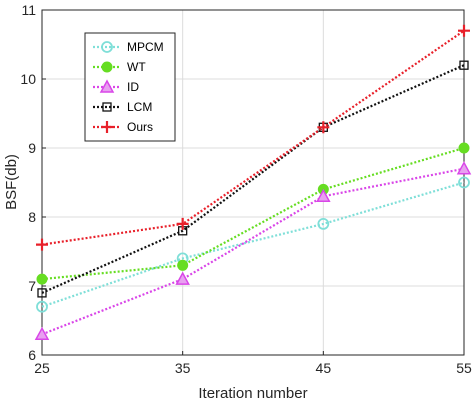 The height and width of the screenshot is (406, 474). Describe the element at coordinates (28, 10) in the screenshot. I see `y-tick-label: 11` at that location.